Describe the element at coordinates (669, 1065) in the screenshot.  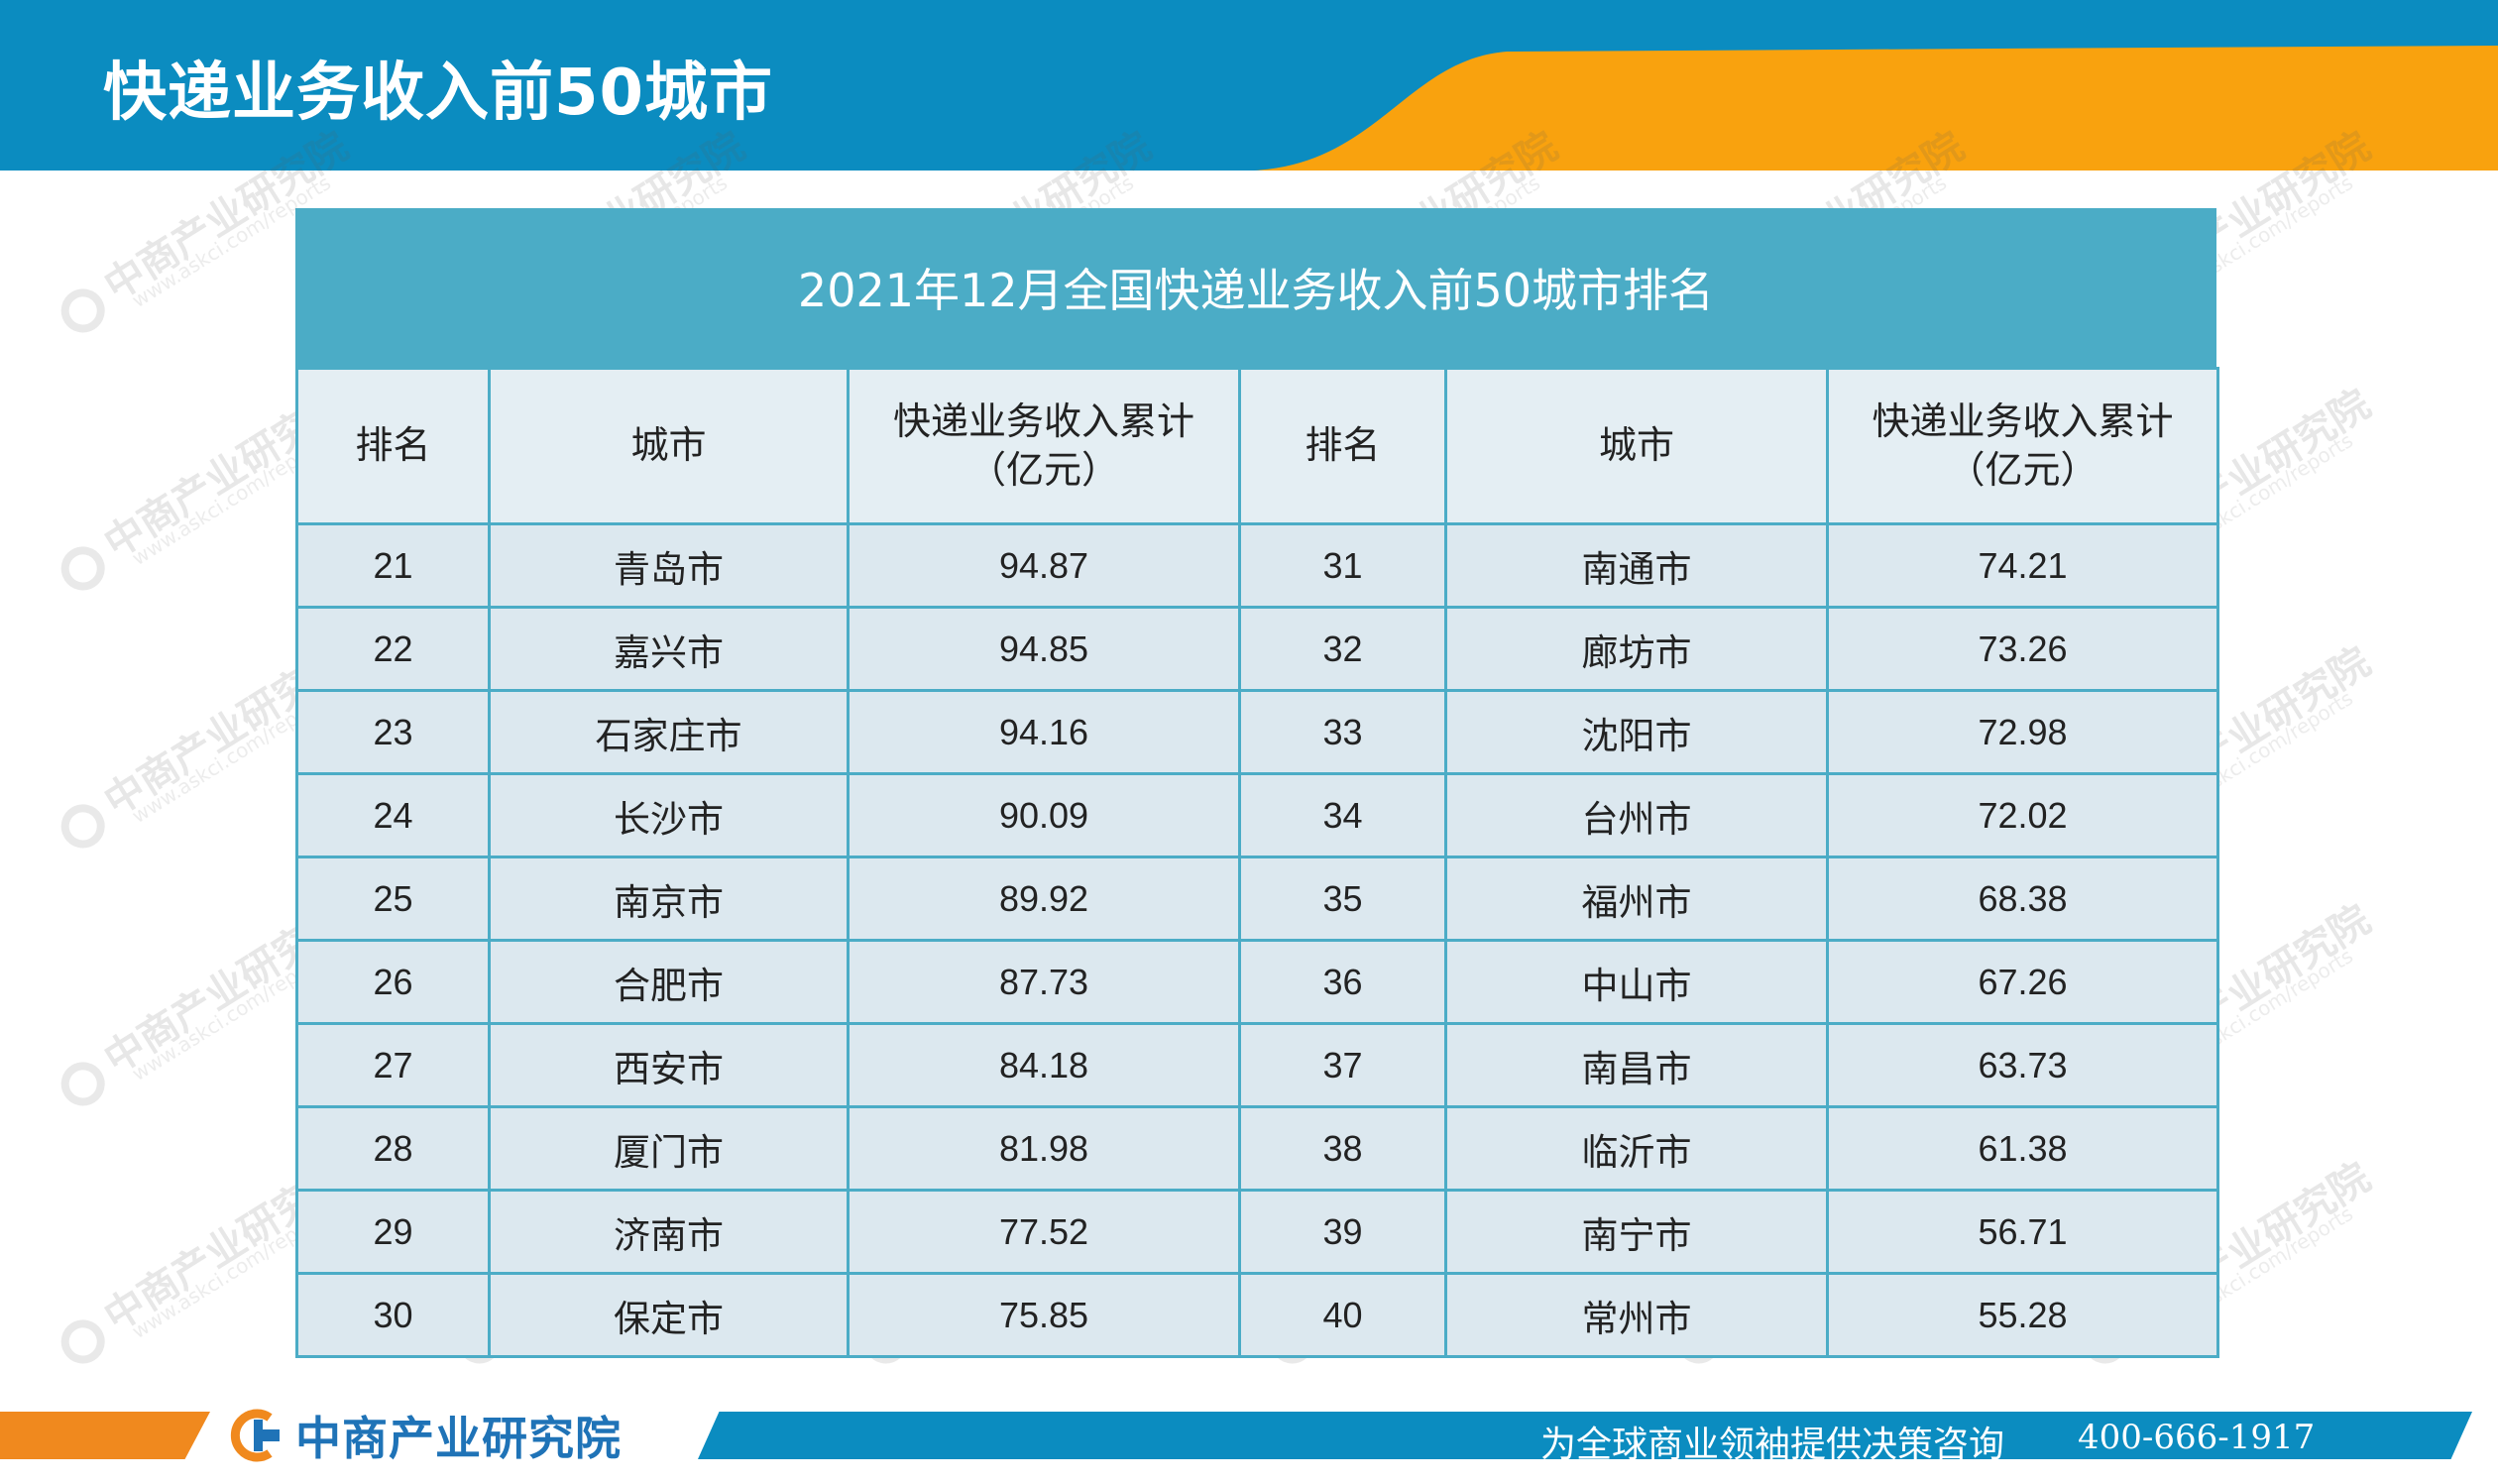
I see `city-cell: 西安市` at that location.